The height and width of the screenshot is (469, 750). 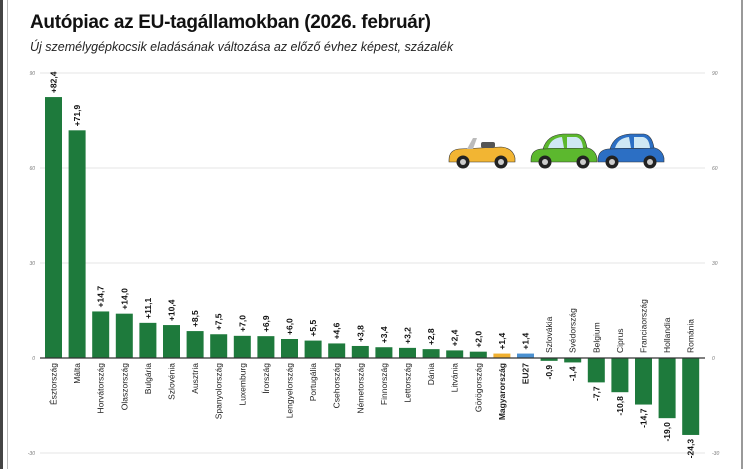 What do you see at coordinates (32, 169) in the screenshot?
I see `y-tick-label-left: 60` at bounding box center [32, 169].